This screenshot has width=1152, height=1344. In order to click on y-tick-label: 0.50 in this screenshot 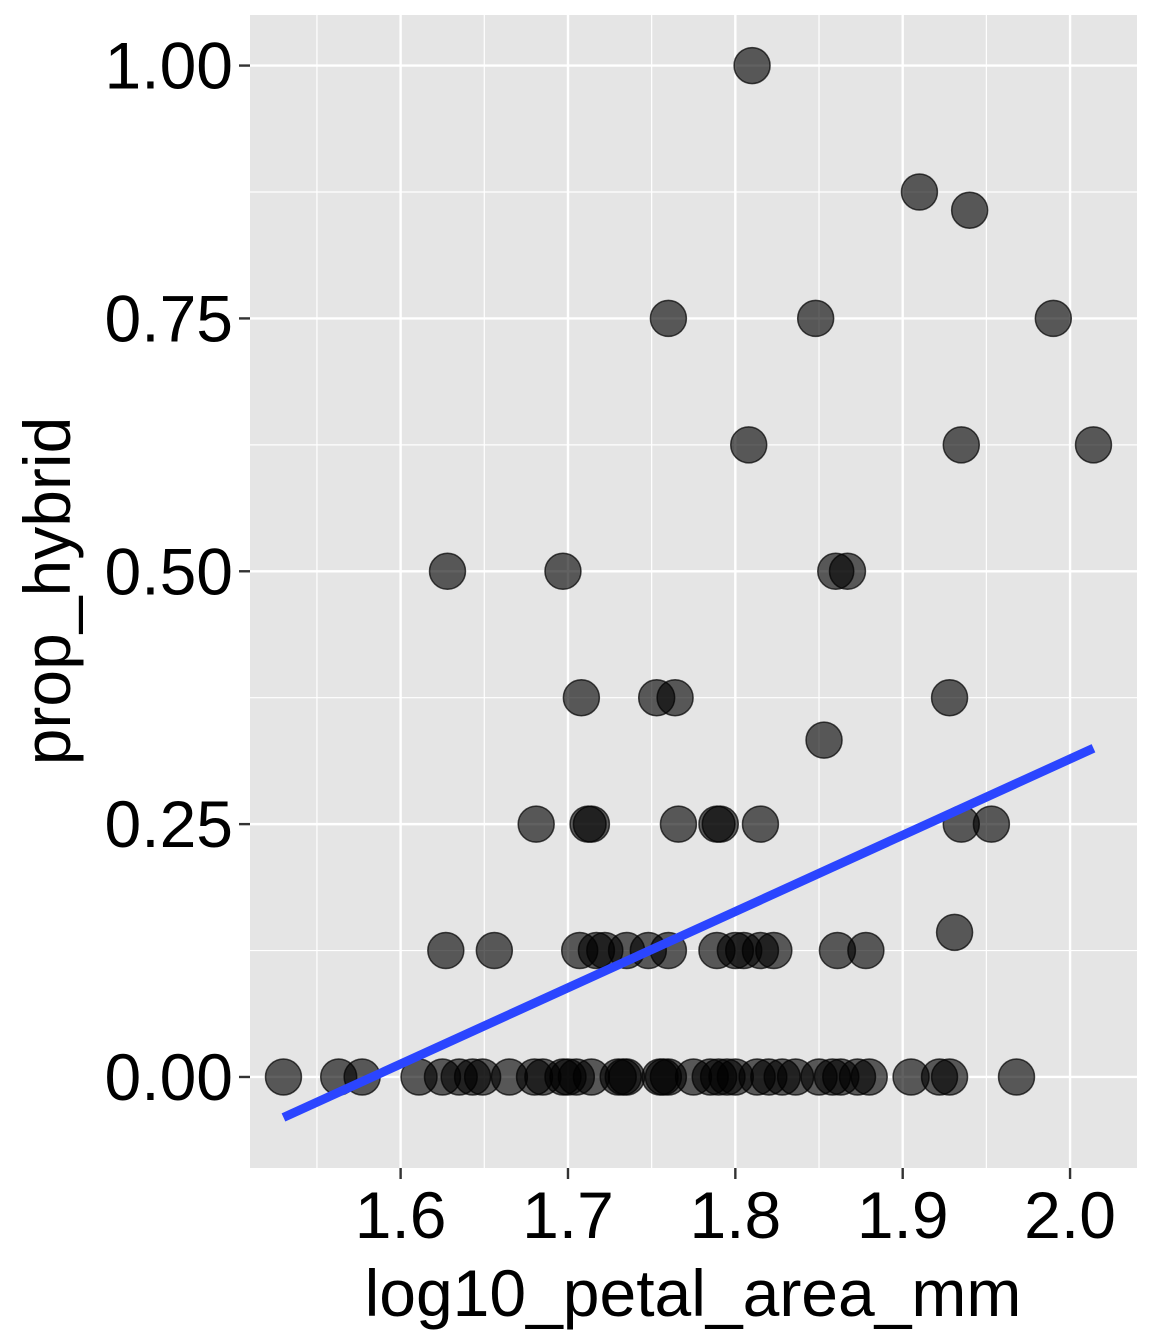, I will do `click(169, 571)`.